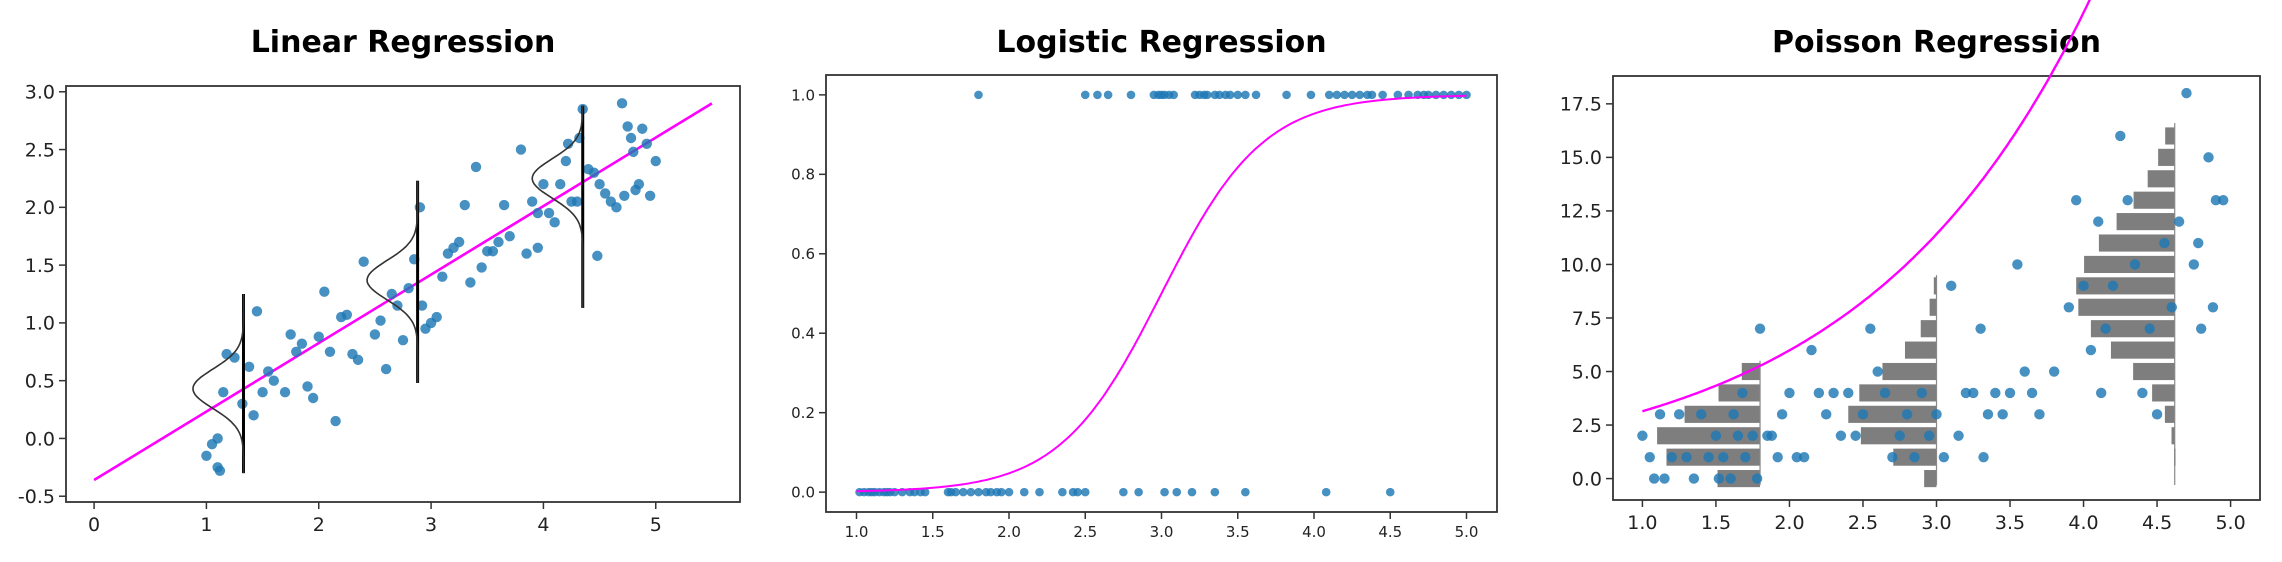 Image resolution: width=2282 pixels, height=562 pixels. Describe the element at coordinates (319, 525) in the screenshot. I see `x-tick-label: 2` at that location.